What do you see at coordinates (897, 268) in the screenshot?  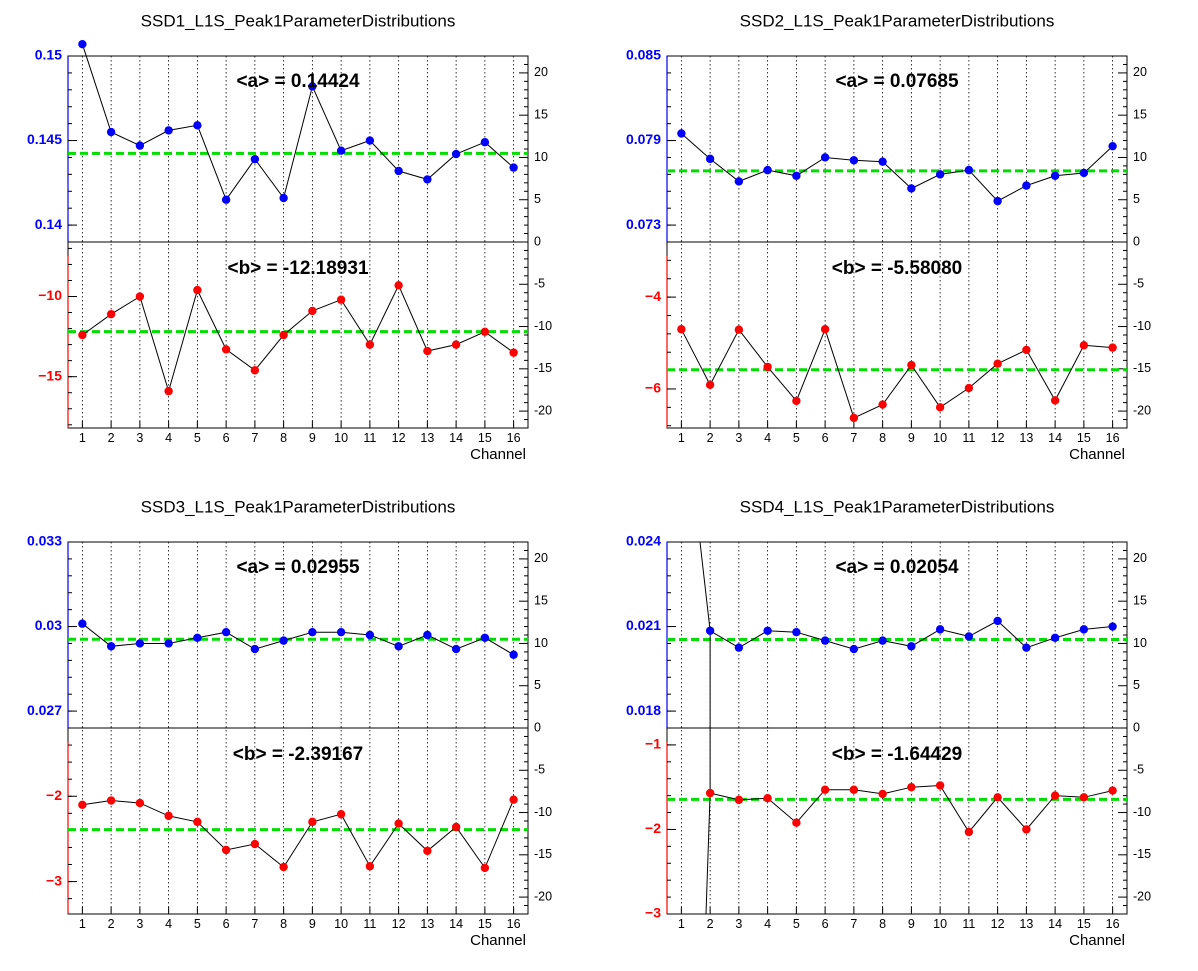 I see `mean-label-b: <b> = -5.58080` at bounding box center [897, 268].